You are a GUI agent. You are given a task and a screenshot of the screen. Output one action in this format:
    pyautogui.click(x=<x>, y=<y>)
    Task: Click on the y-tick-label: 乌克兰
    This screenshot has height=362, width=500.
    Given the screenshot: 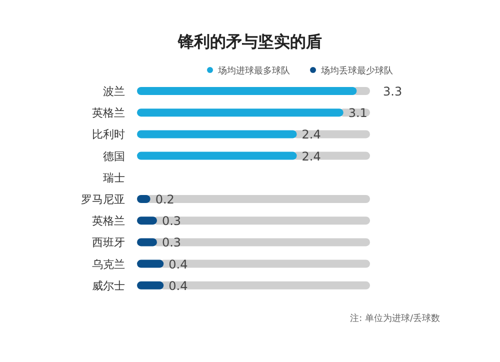 What is the action you would take?
    pyautogui.click(x=108, y=264)
    